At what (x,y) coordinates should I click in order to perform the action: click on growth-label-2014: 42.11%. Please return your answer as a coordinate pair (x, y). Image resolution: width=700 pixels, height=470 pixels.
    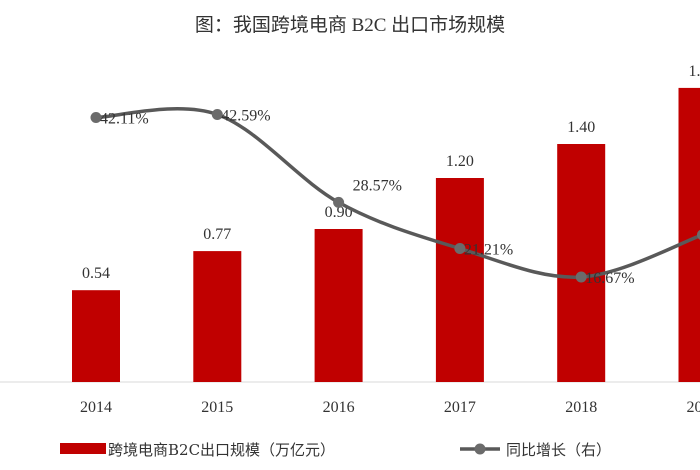
    Looking at the image, I should click on (124, 118).